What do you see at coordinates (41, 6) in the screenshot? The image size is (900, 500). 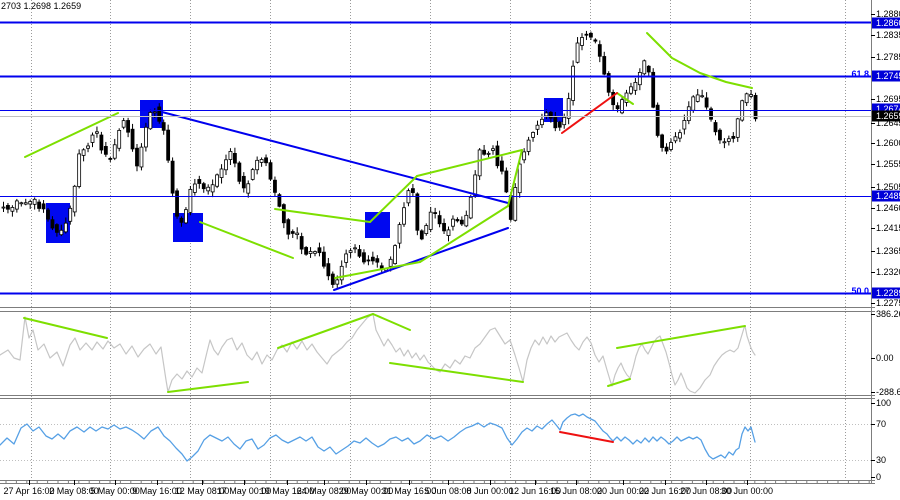 I see `ohlc-readout: 2703 1.2698 1.2659` at bounding box center [41, 6].